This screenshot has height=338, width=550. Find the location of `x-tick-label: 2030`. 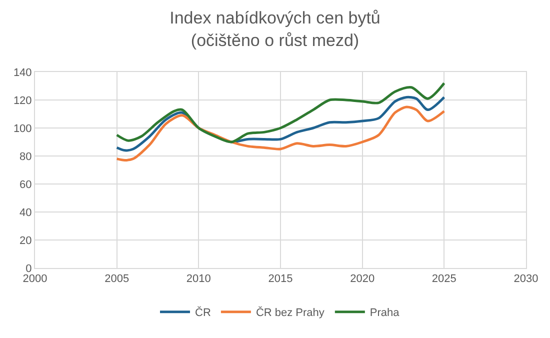

x-tick-label: 2030 is located at coordinates (526, 279).